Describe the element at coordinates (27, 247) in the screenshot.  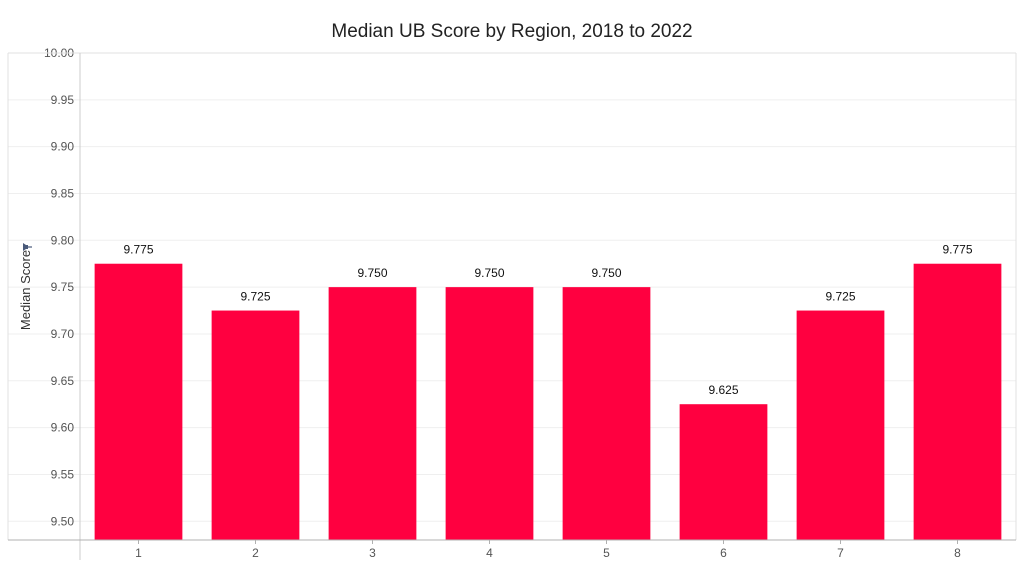
I see `pin-icon` at that location.